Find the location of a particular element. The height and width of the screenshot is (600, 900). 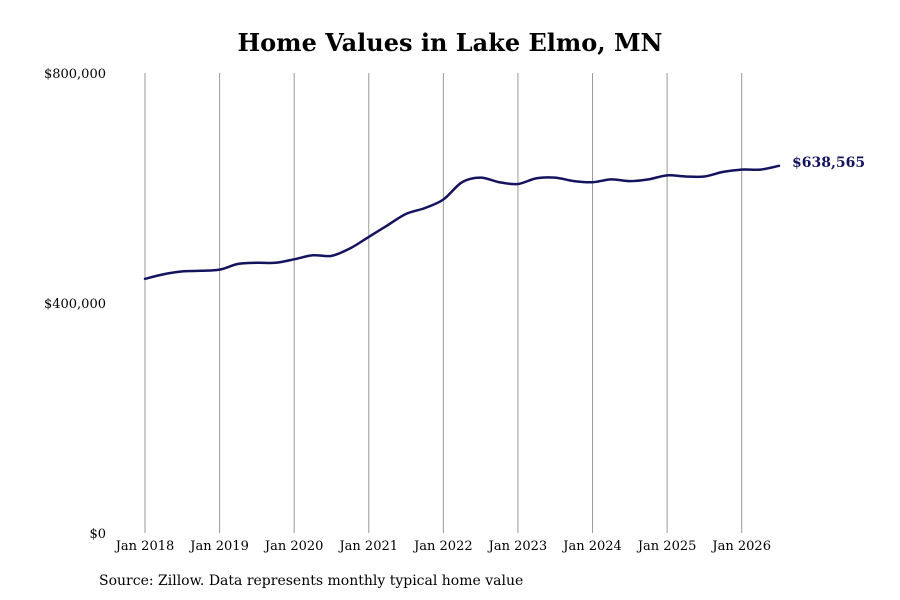

end-label-layer: $638,565 is located at coordinates (828, 163).